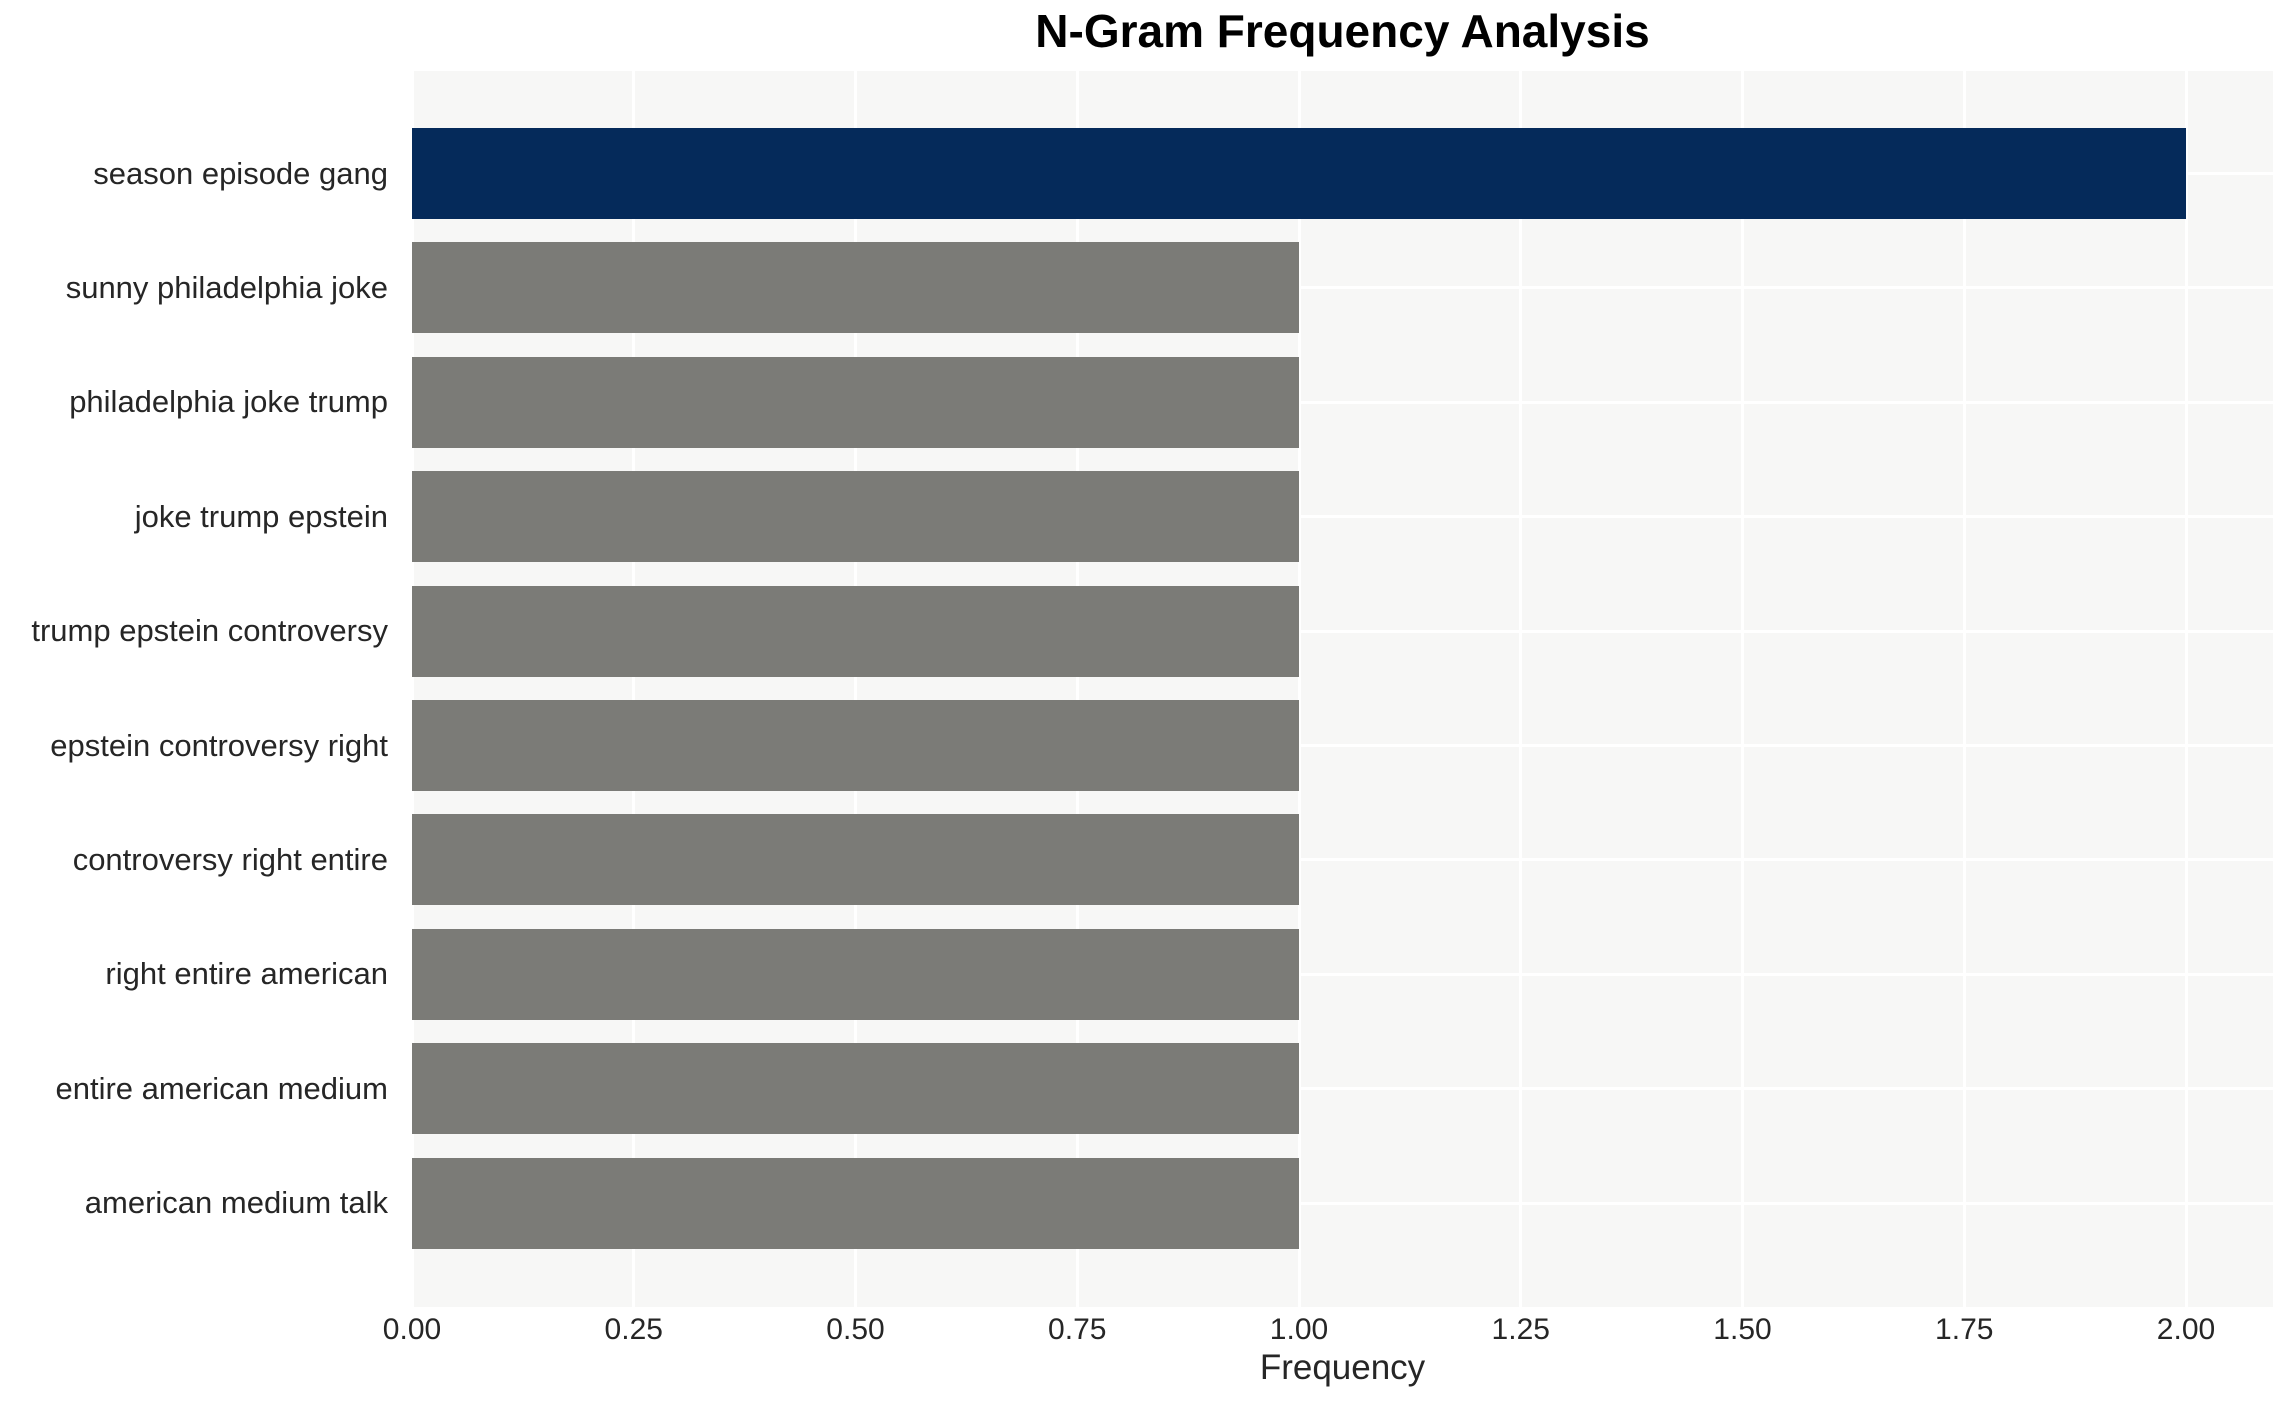 The image size is (2293, 1402). Describe the element at coordinates (226, 287) in the screenshot. I see `category-label: sunny philadelphia joke` at that location.